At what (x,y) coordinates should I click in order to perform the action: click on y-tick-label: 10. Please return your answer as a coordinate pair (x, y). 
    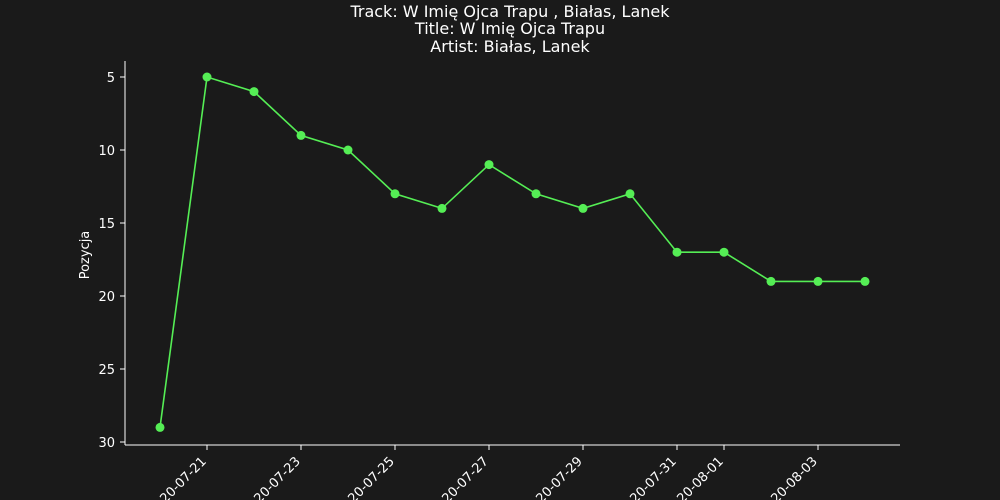
    Looking at the image, I should click on (106, 151).